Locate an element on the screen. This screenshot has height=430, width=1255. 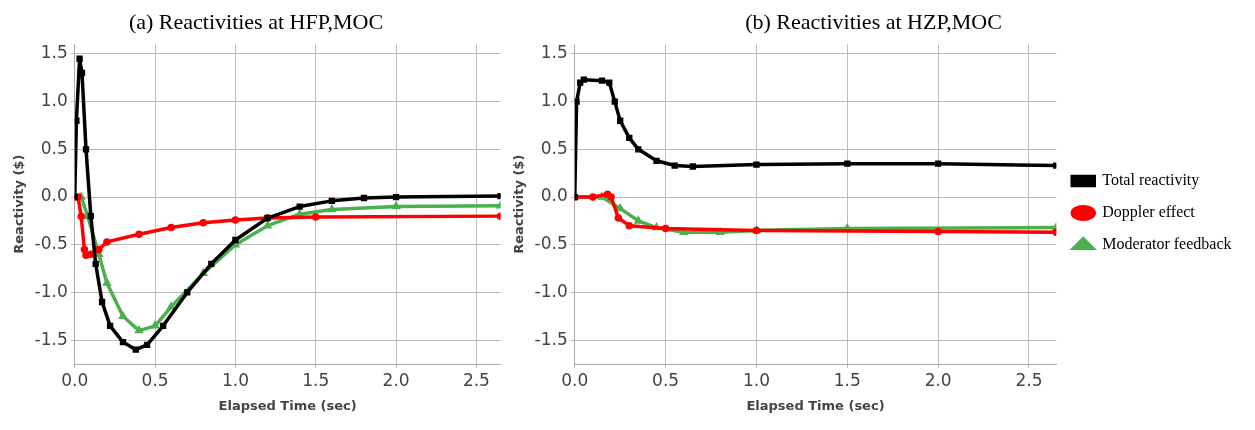
legend-label: Total reactivity is located at coordinates (1151, 180).